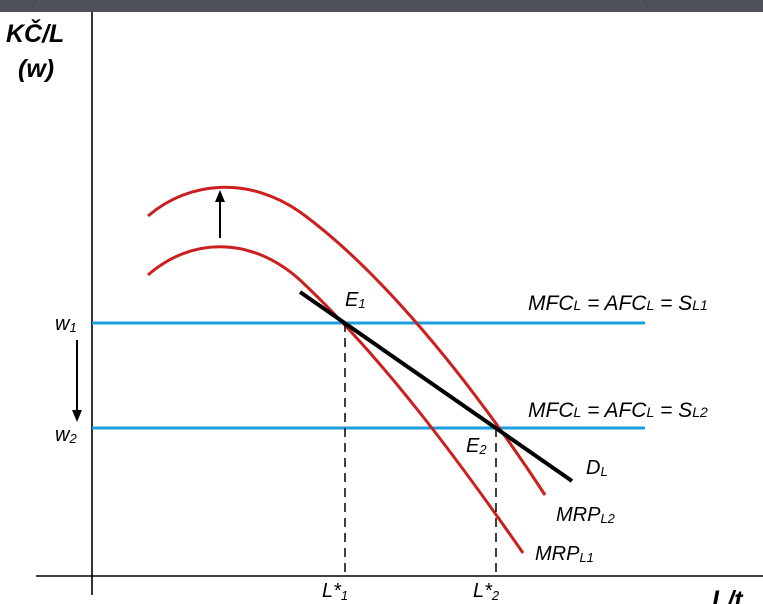  Describe the element at coordinates (355, 300) in the screenshot. I see `e1-label: E1` at that location.